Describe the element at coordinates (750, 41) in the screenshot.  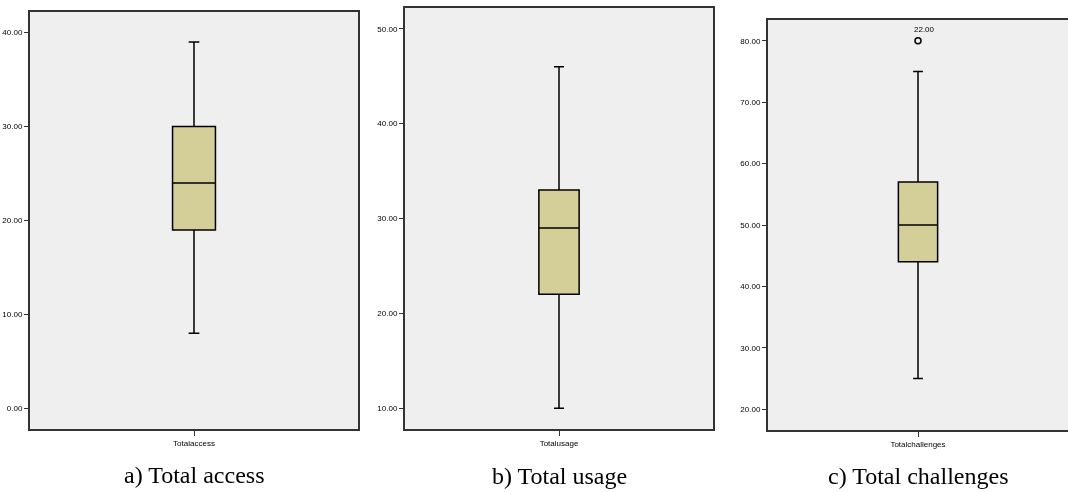
I see `y-tick-label: 80.00` at that location.